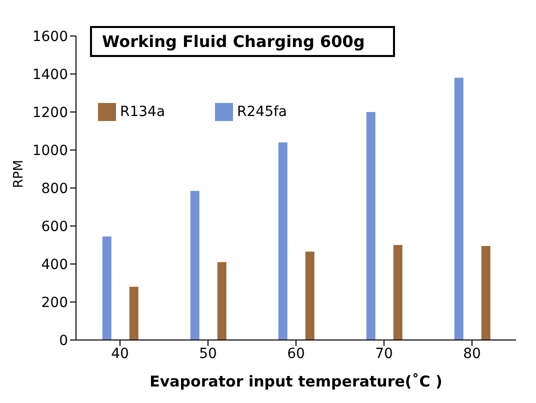 The width and height of the screenshot is (536, 403). What do you see at coordinates (296, 381) in the screenshot?
I see `x-axis-title: Evaporator input temperature(˚C )` at bounding box center [296, 381].